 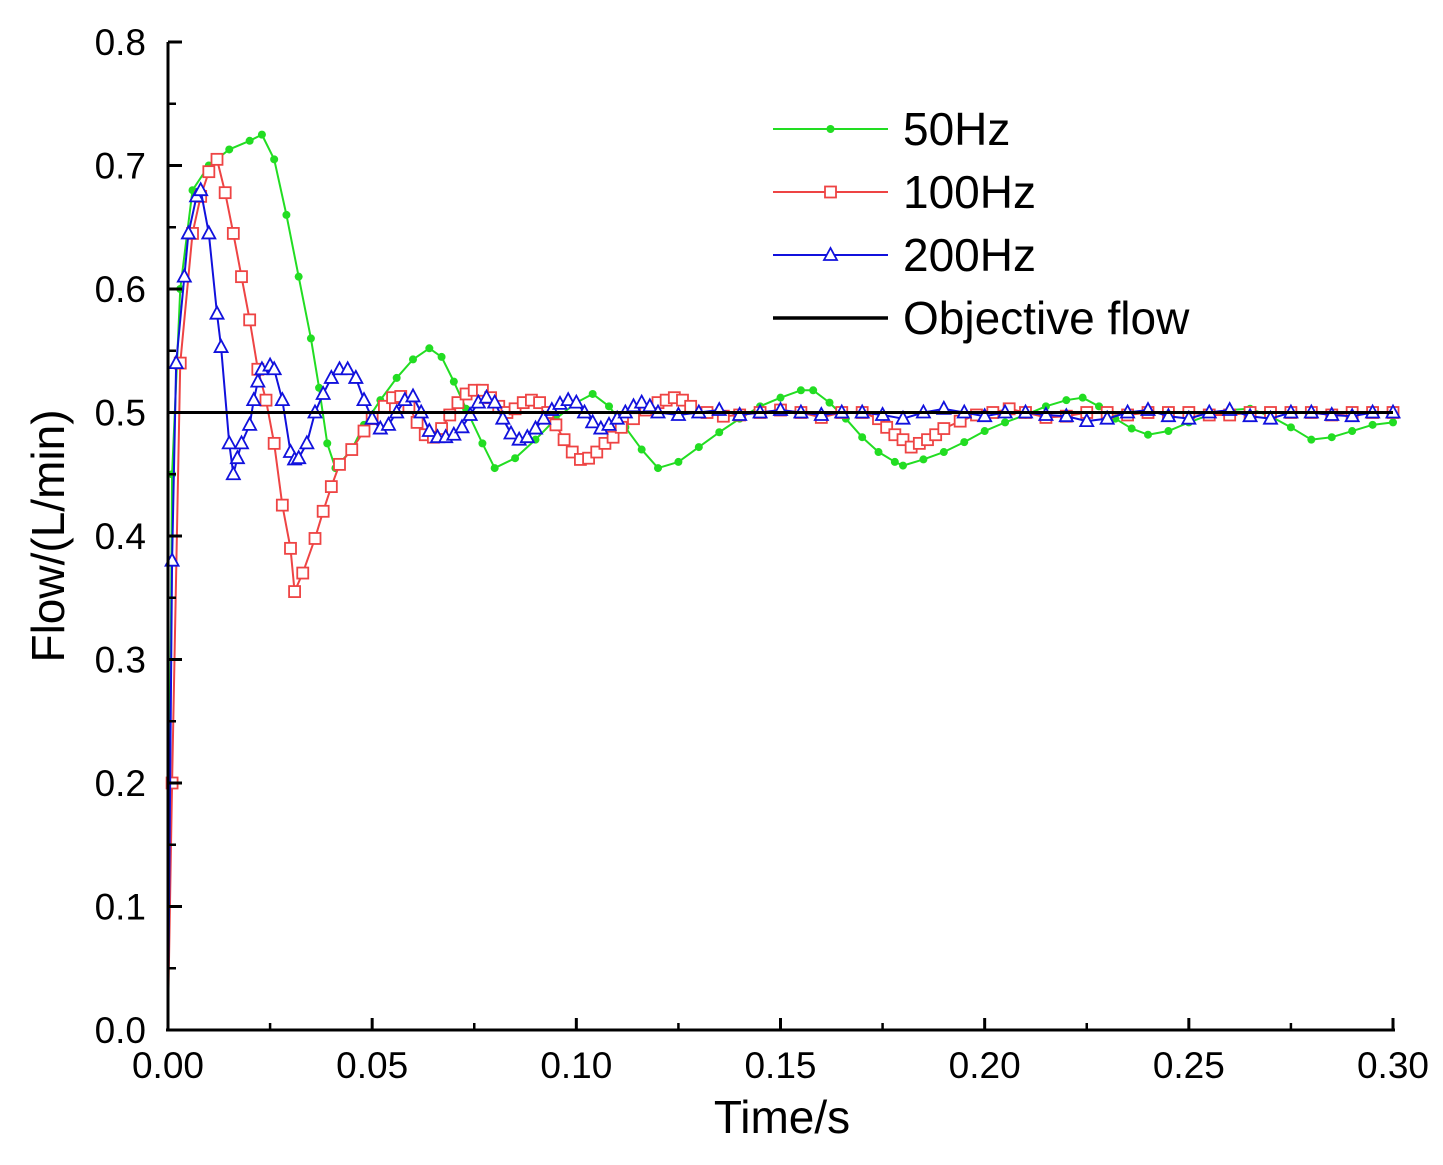 What do you see at coordinates (48, 535) in the screenshot?
I see `y-axis-title: Flow/(L/min)` at bounding box center [48, 535].